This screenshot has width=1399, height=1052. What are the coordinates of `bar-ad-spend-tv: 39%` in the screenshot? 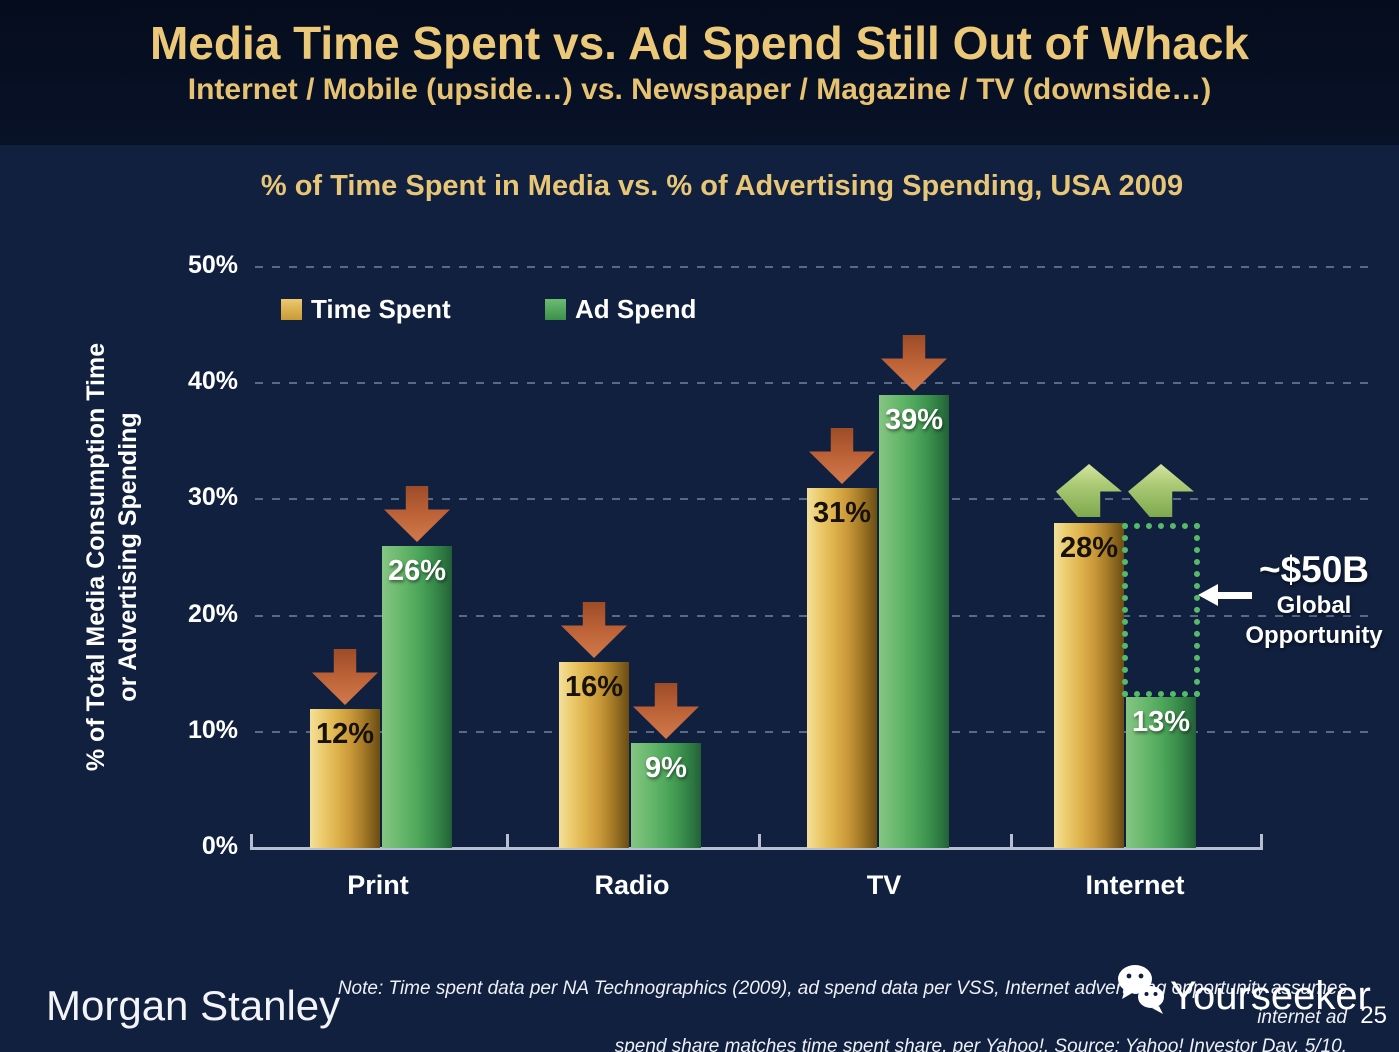 It's located at (914, 621).